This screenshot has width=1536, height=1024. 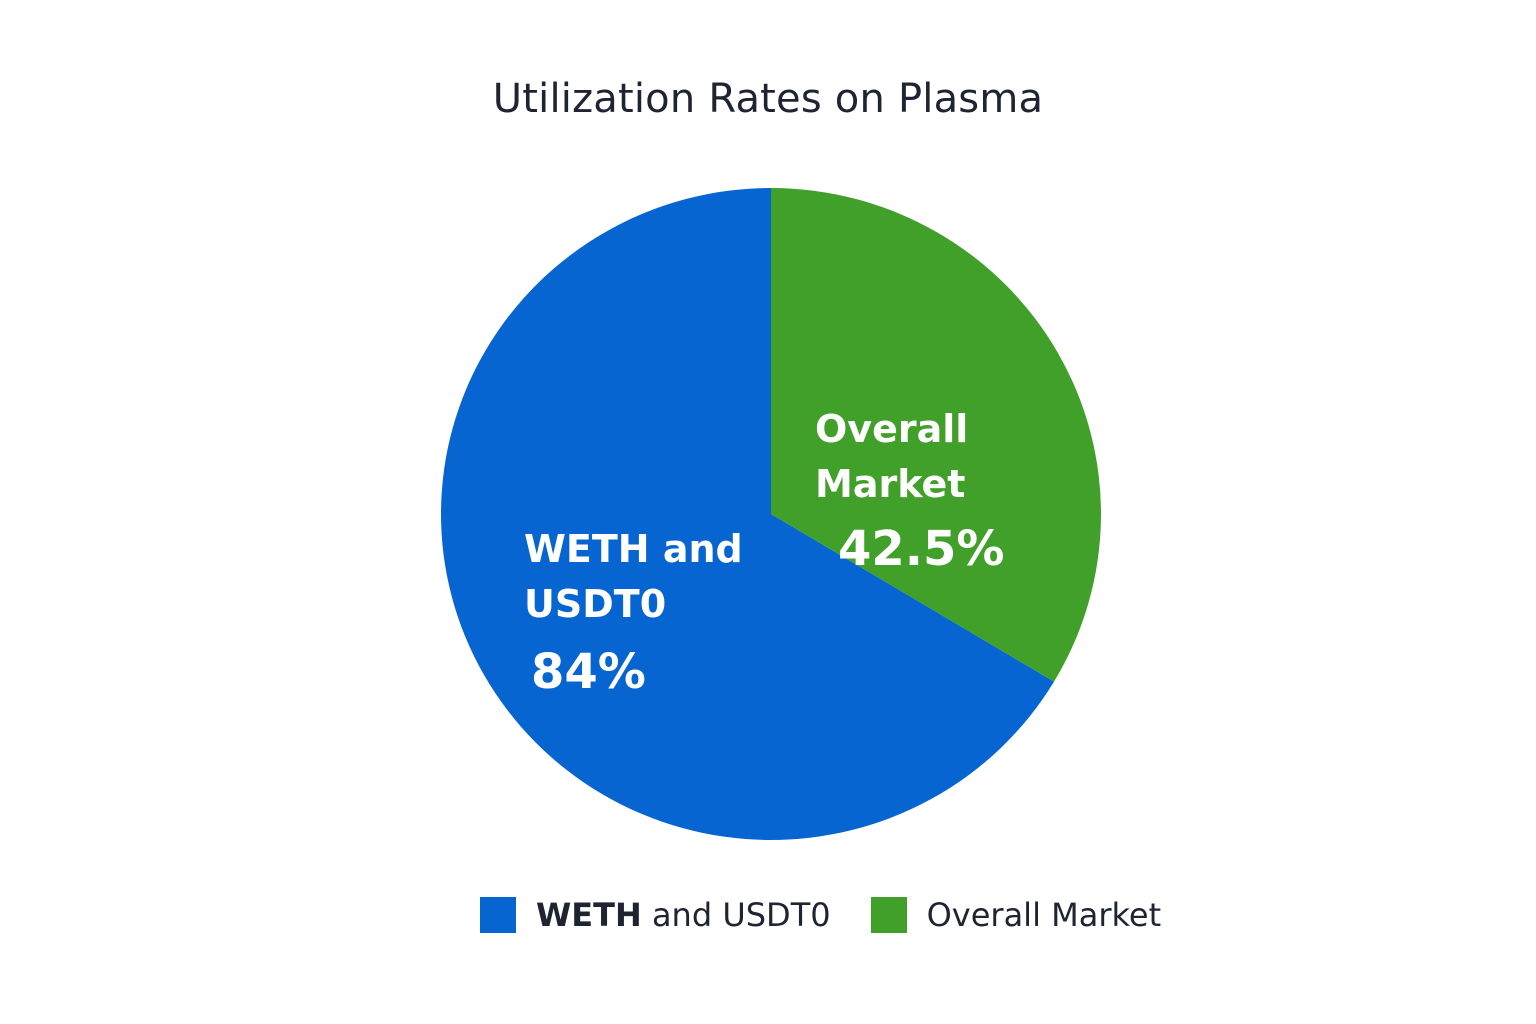 I want to click on legend-item-weth-usdt0: WETH and USDT0, so click(x=655, y=915).